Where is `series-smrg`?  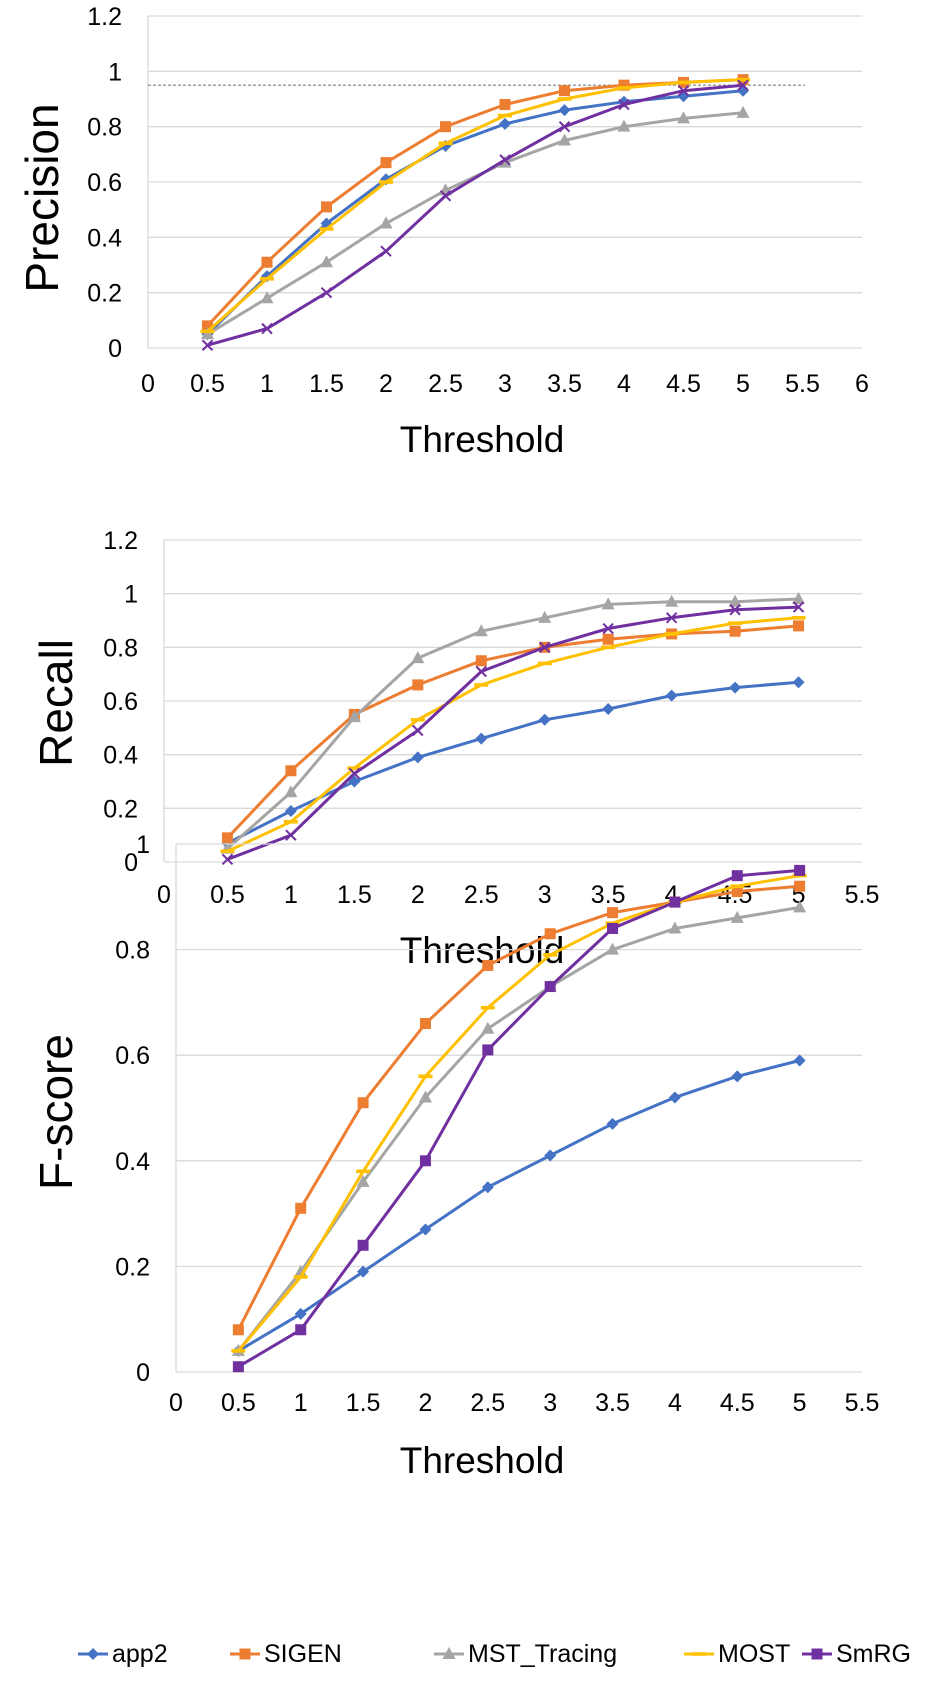
series-smrg is located at coordinates (475, 215).